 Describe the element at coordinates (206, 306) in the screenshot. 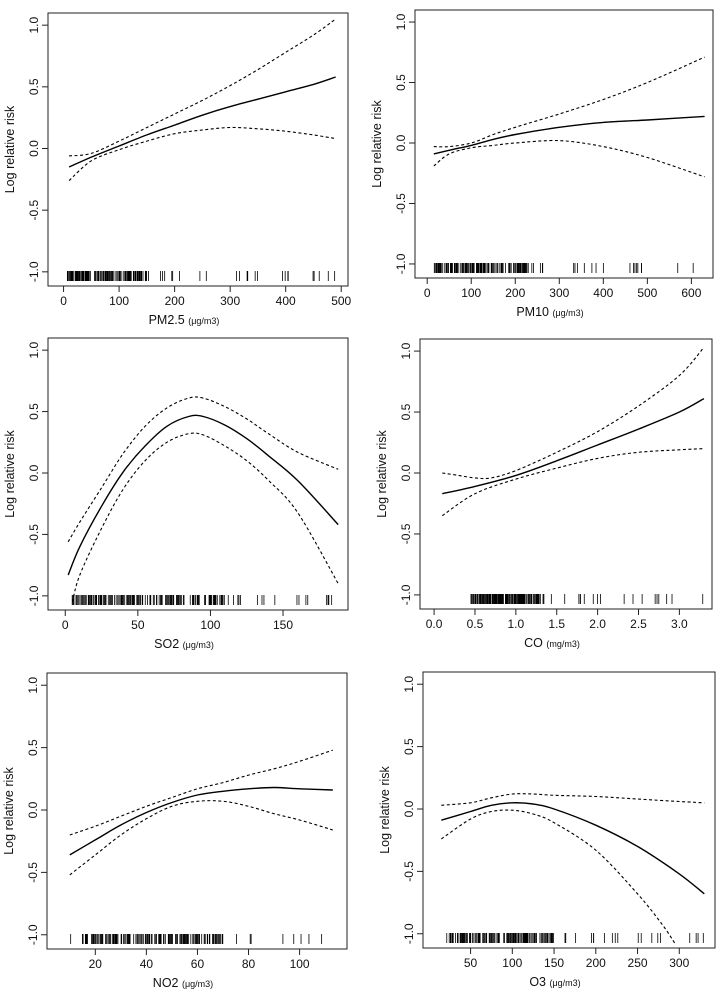

I see `x-axis: 0 100 200 300 400 500 PM2.5 (μg/m3)` at that location.